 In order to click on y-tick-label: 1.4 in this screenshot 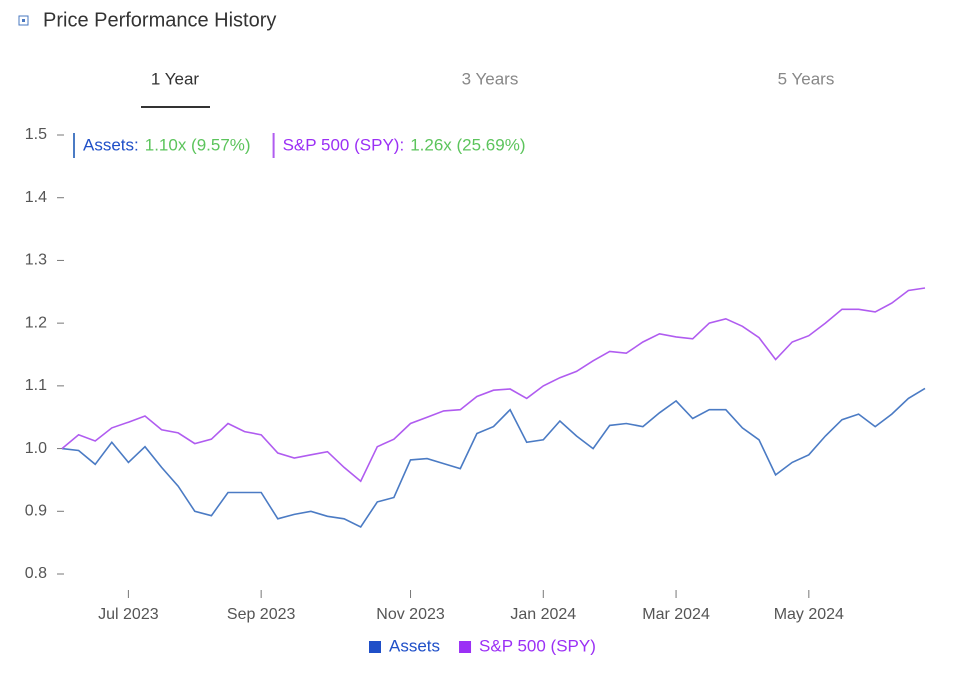, I will do `click(36, 197)`.